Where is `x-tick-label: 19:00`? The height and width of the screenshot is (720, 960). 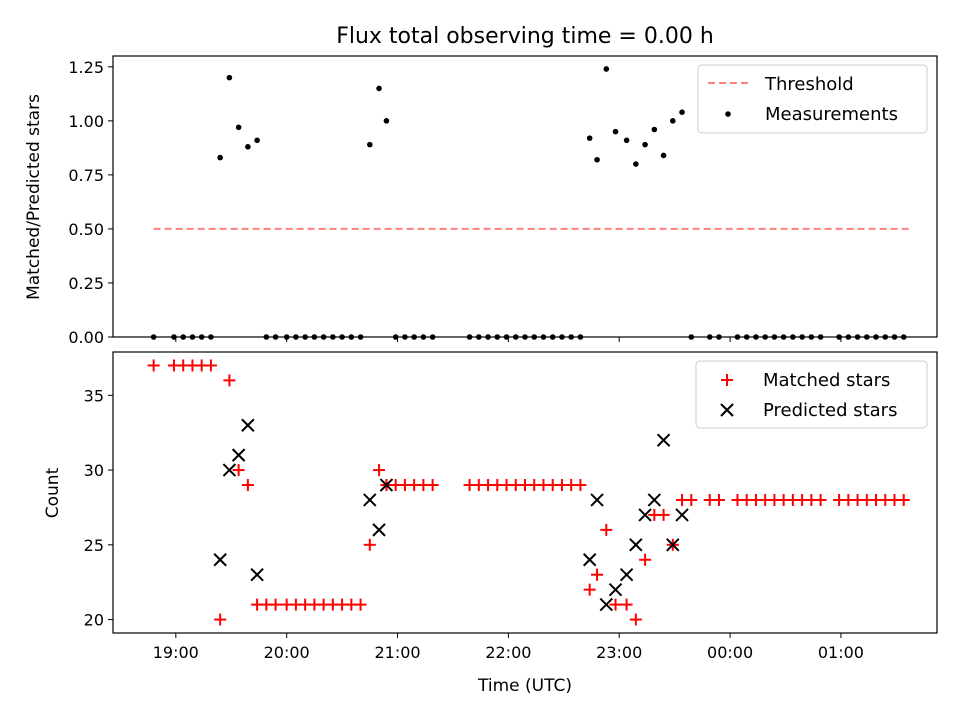 x-tick-label: 19:00 is located at coordinates (176, 652).